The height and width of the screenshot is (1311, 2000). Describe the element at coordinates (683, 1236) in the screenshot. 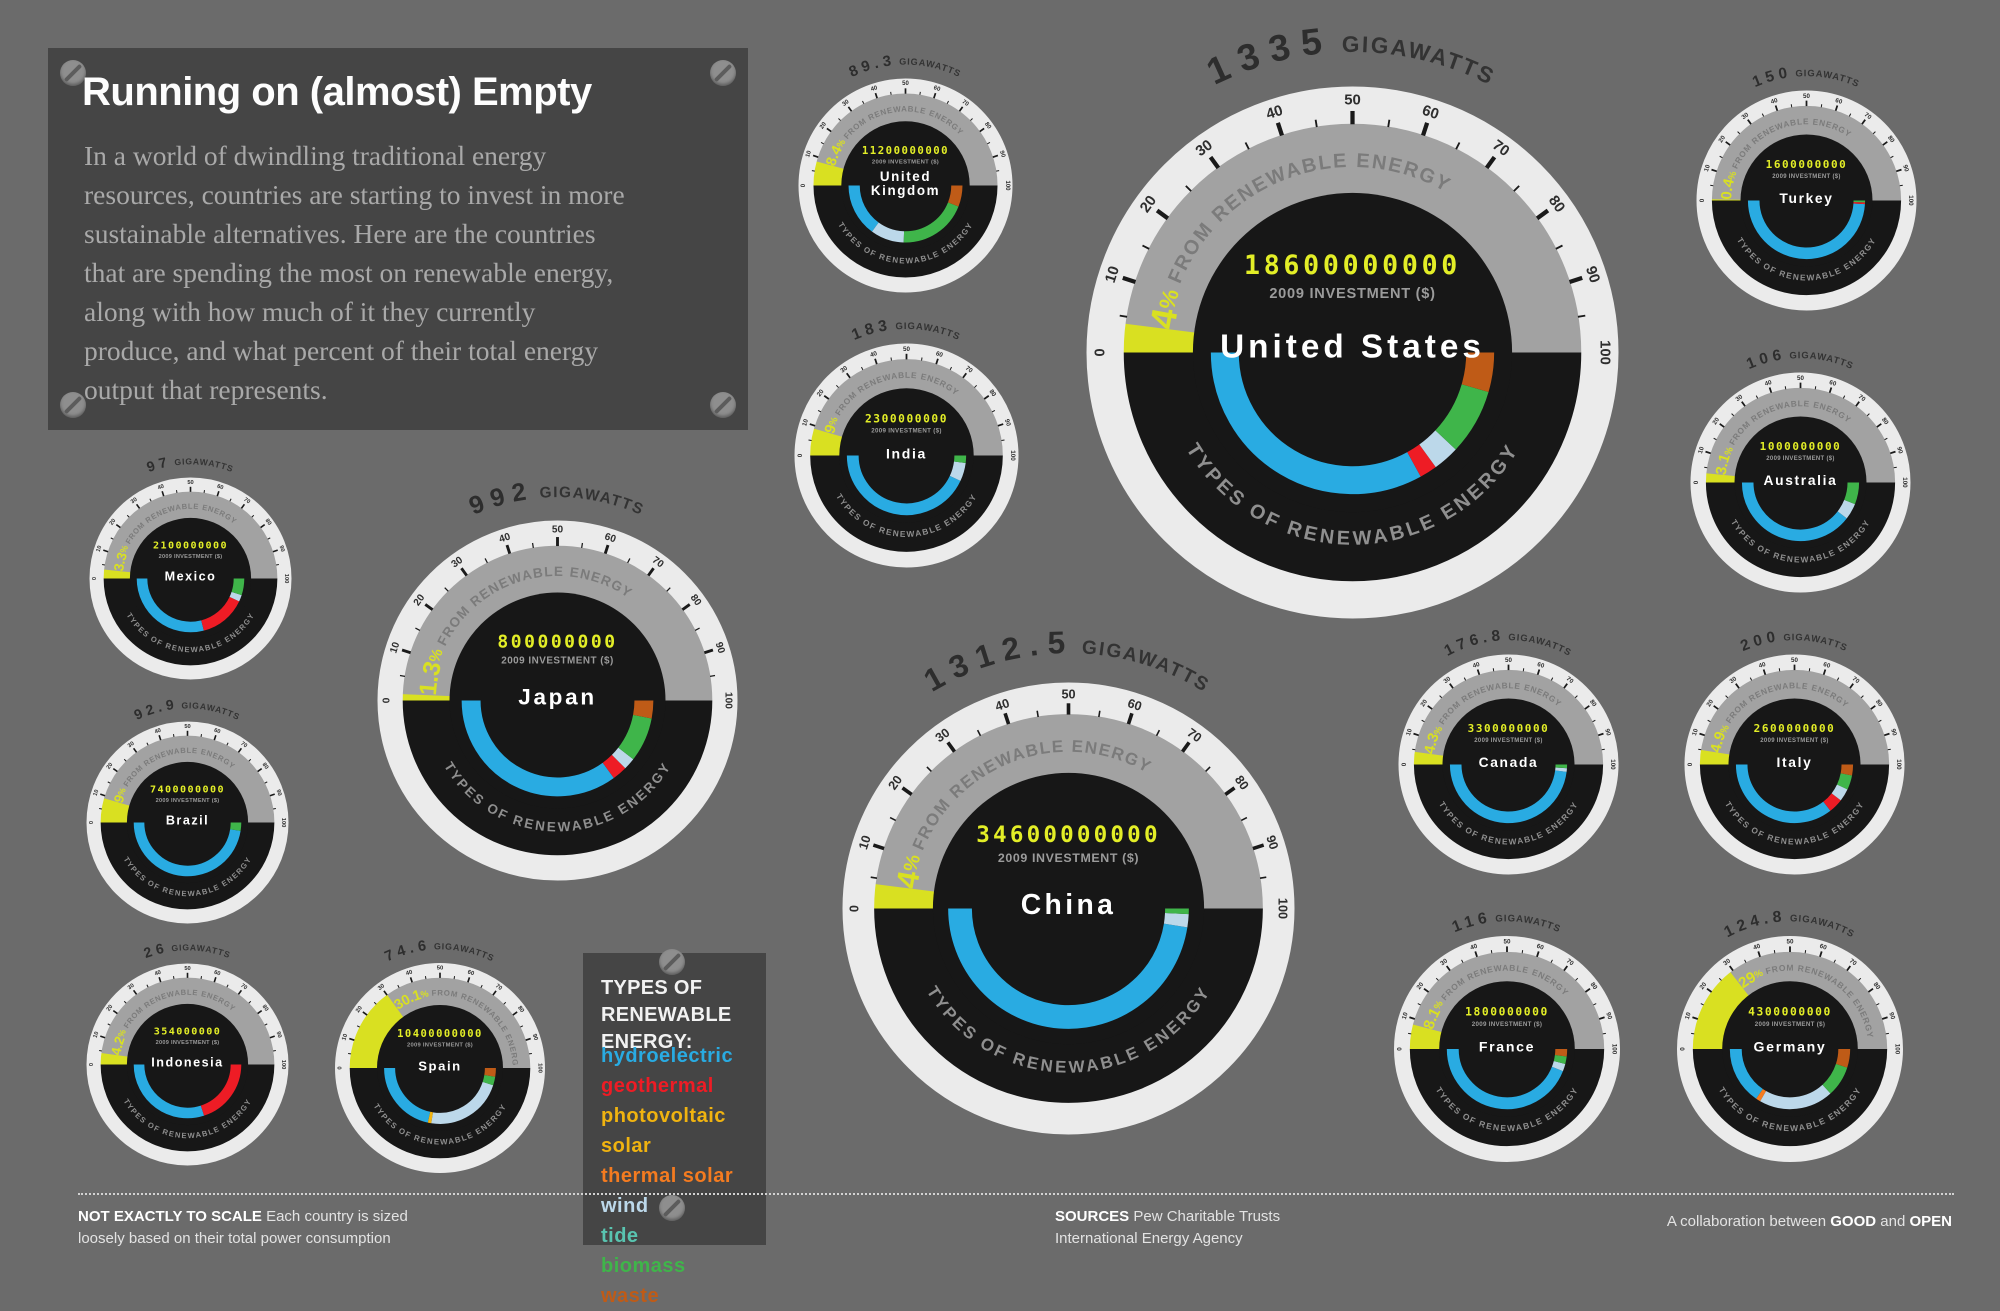

I see `legend-item-tide: tide` at that location.